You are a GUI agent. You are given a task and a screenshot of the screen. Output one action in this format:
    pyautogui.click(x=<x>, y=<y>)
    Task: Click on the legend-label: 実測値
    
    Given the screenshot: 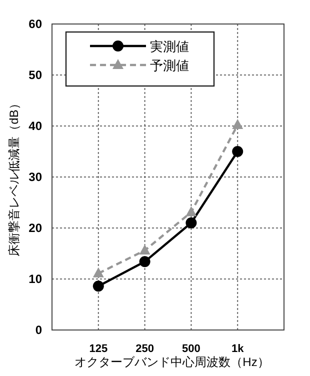 What is the action you would take?
    pyautogui.click(x=169, y=46)
    